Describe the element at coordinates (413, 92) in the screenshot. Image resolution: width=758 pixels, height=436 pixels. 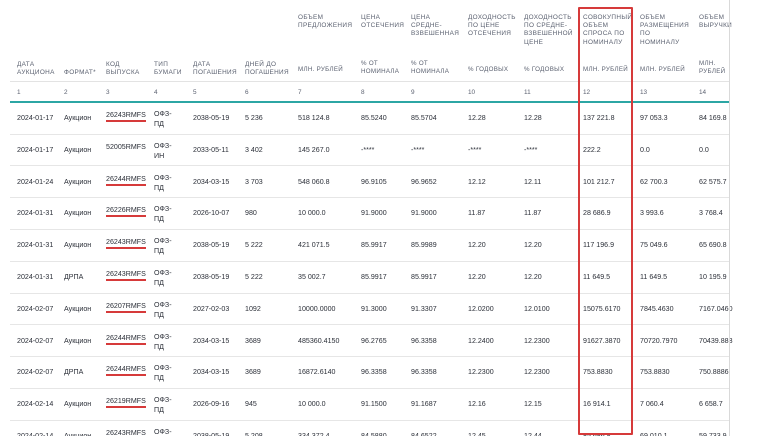
I see `column-number-9: 9` at that location.